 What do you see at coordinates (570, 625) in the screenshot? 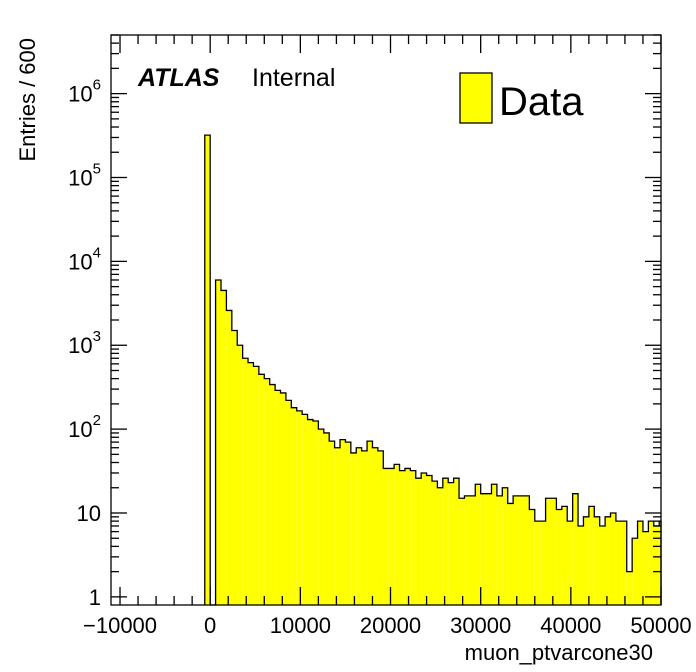
I see `x-tick-label: 40000` at bounding box center [570, 625].